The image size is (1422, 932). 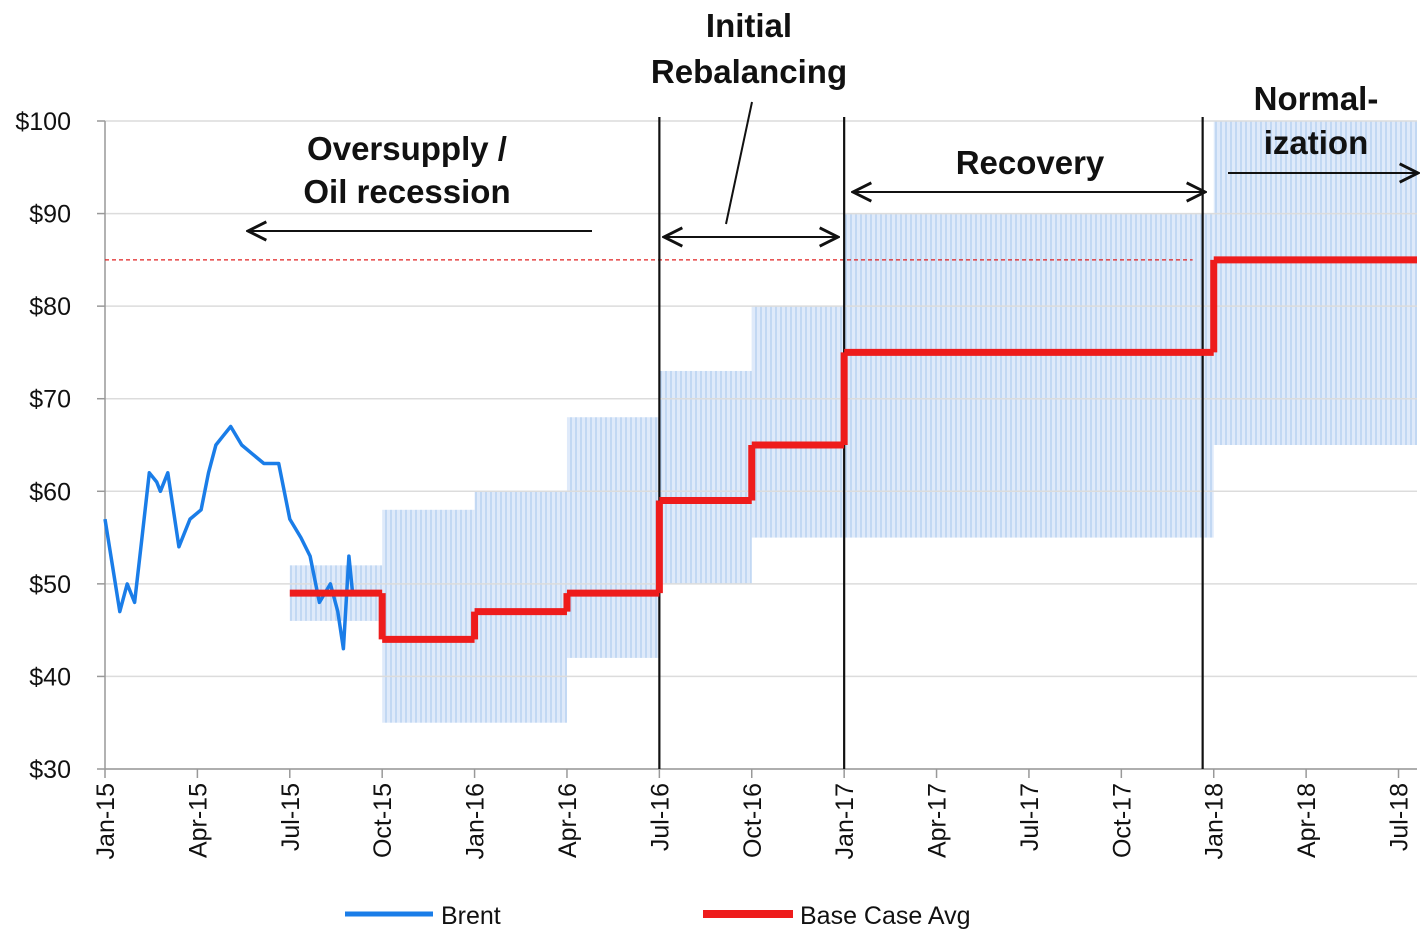 What do you see at coordinates (407, 148) in the screenshot?
I see `annotation: Oversupply /` at bounding box center [407, 148].